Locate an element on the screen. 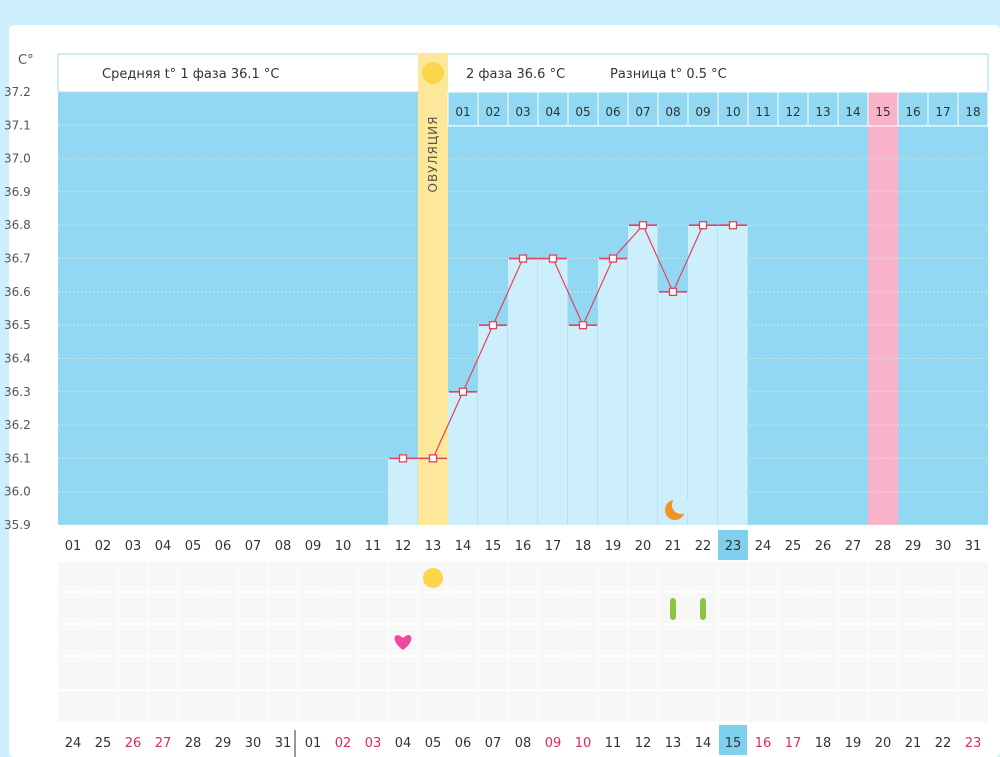  luteal-day-label: 03 is located at coordinates (522, 112).